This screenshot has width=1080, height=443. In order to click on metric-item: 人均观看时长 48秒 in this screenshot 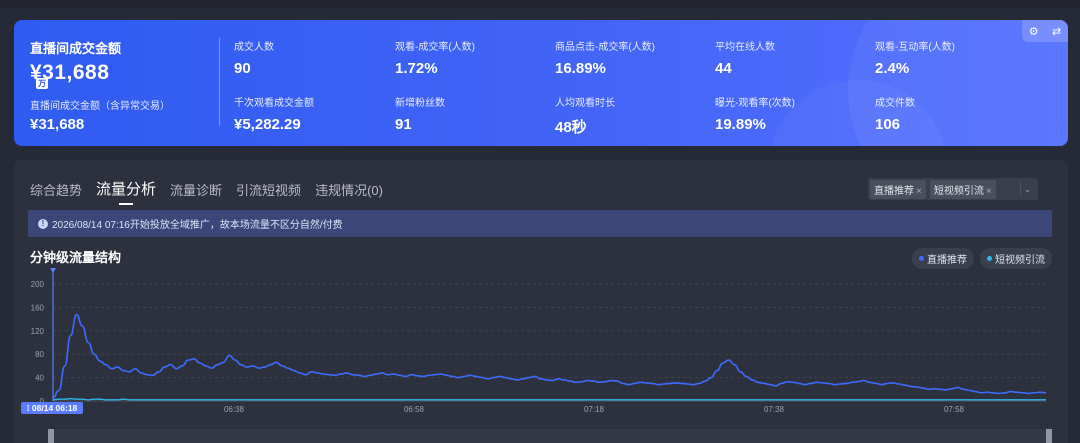, I will do `click(585, 115)`.